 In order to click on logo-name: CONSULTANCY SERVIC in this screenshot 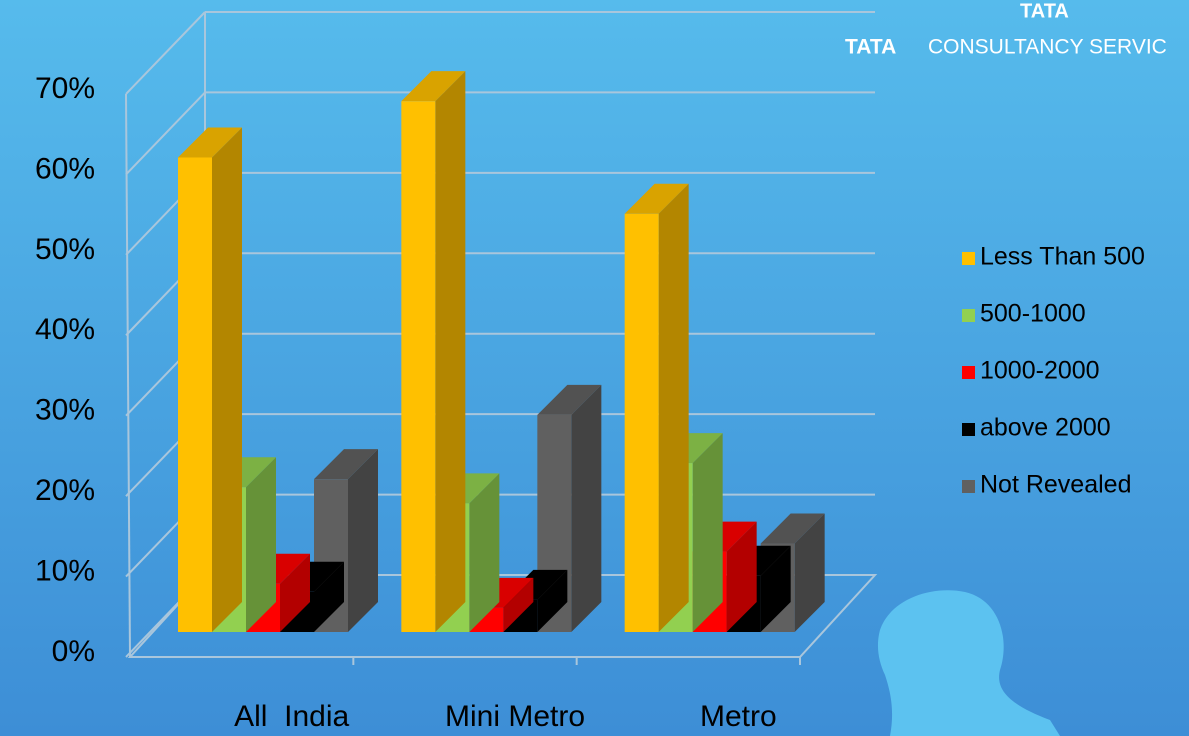, I will do `click(1047, 47)`.